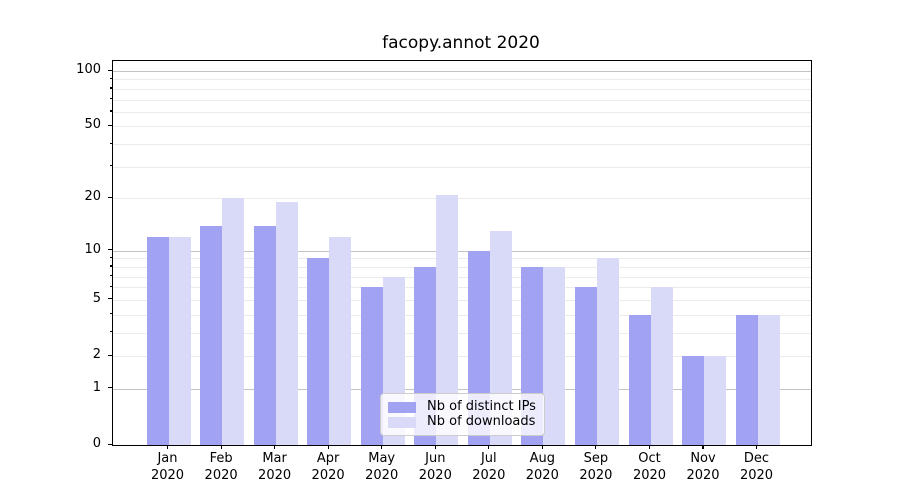  I want to click on y-tick-label: 20, so click(92, 197).